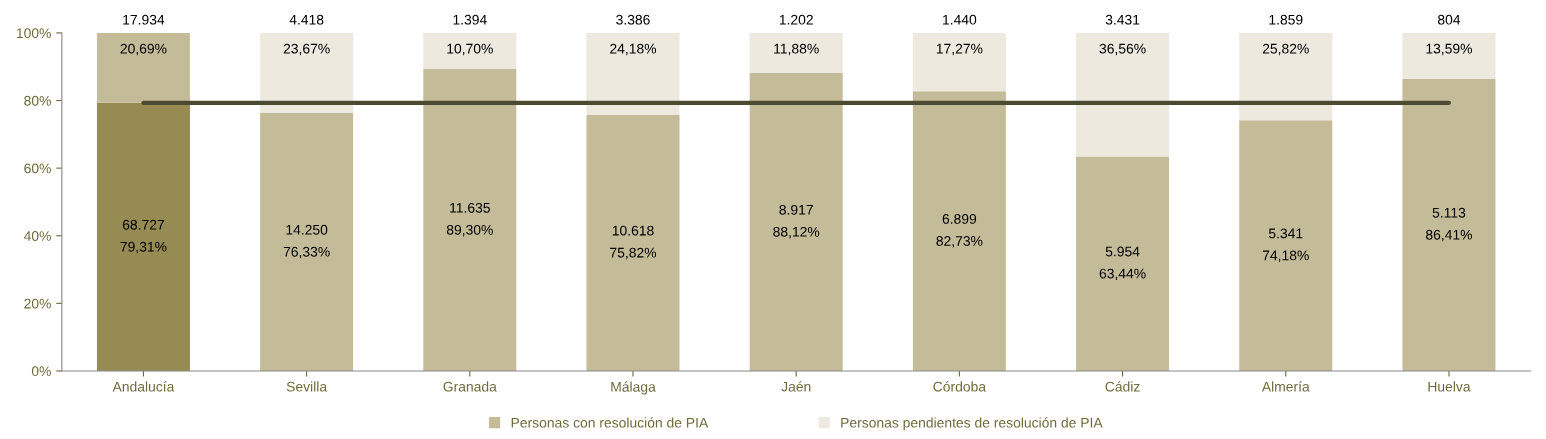  Describe the element at coordinates (307, 386) in the screenshot. I see `x-tick-label: Sevilla` at that location.